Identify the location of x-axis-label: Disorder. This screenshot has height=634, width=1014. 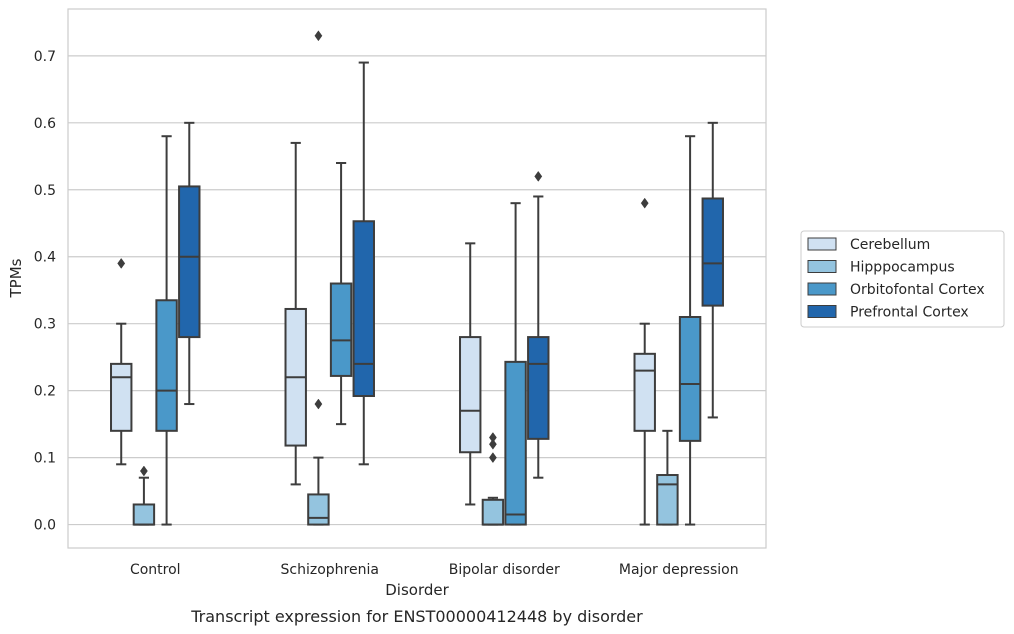
(417, 590).